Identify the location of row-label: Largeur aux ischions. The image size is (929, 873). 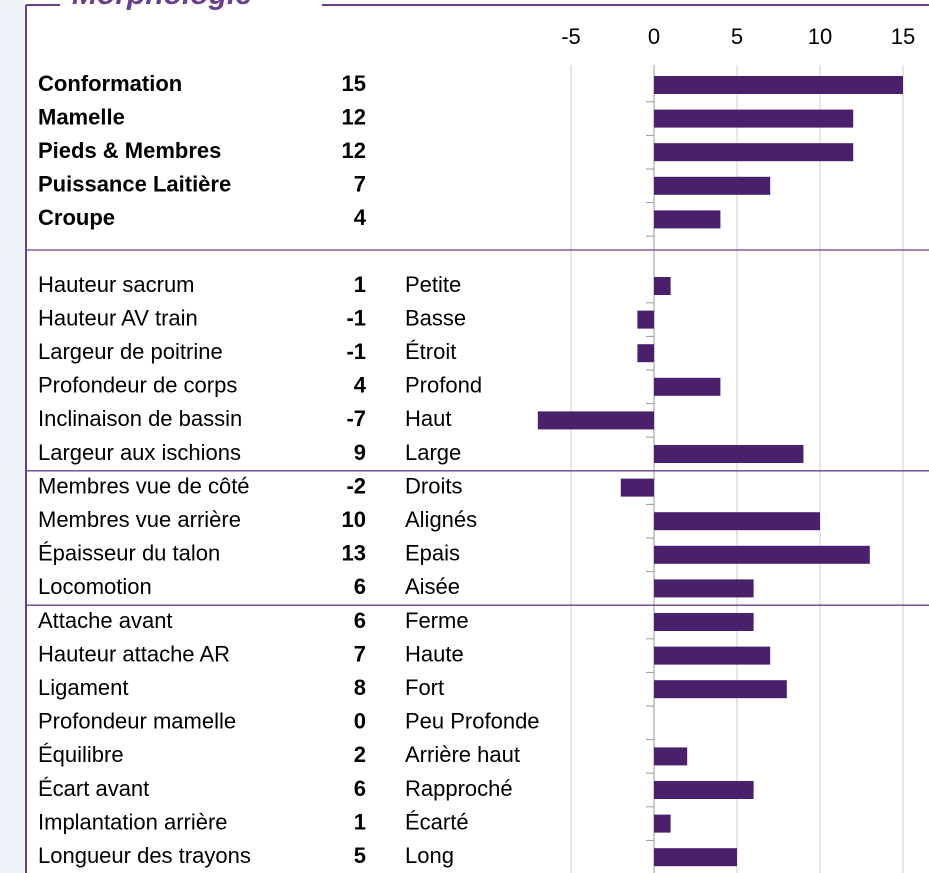
(139, 452).